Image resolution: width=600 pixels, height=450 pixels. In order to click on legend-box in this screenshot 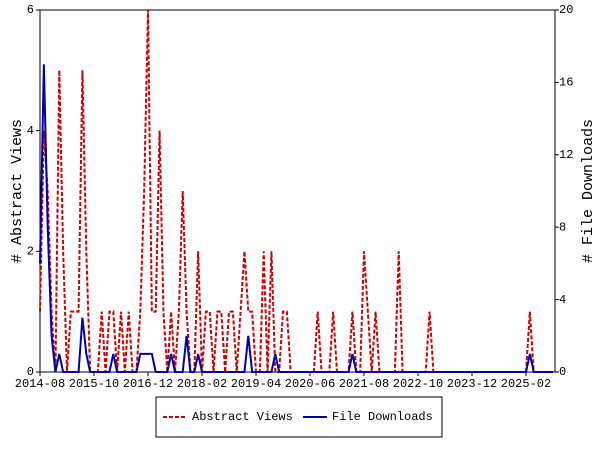, I will do `click(299, 417)`.